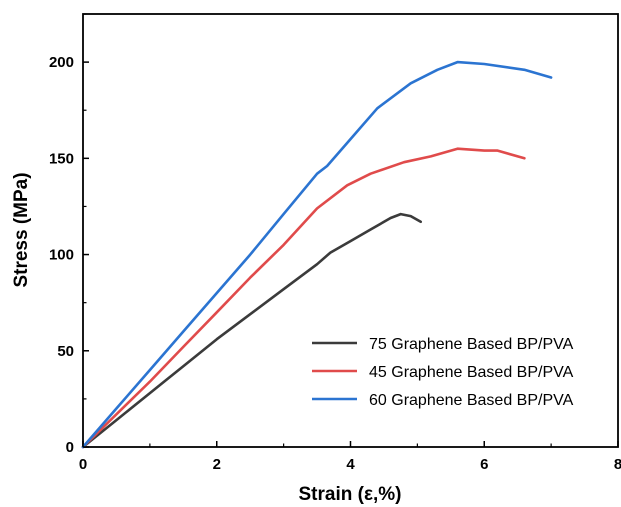 The image size is (621, 507). What do you see at coordinates (350, 464) in the screenshot?
I see `x-tick-label: 4` at bounding box center [350, 464].